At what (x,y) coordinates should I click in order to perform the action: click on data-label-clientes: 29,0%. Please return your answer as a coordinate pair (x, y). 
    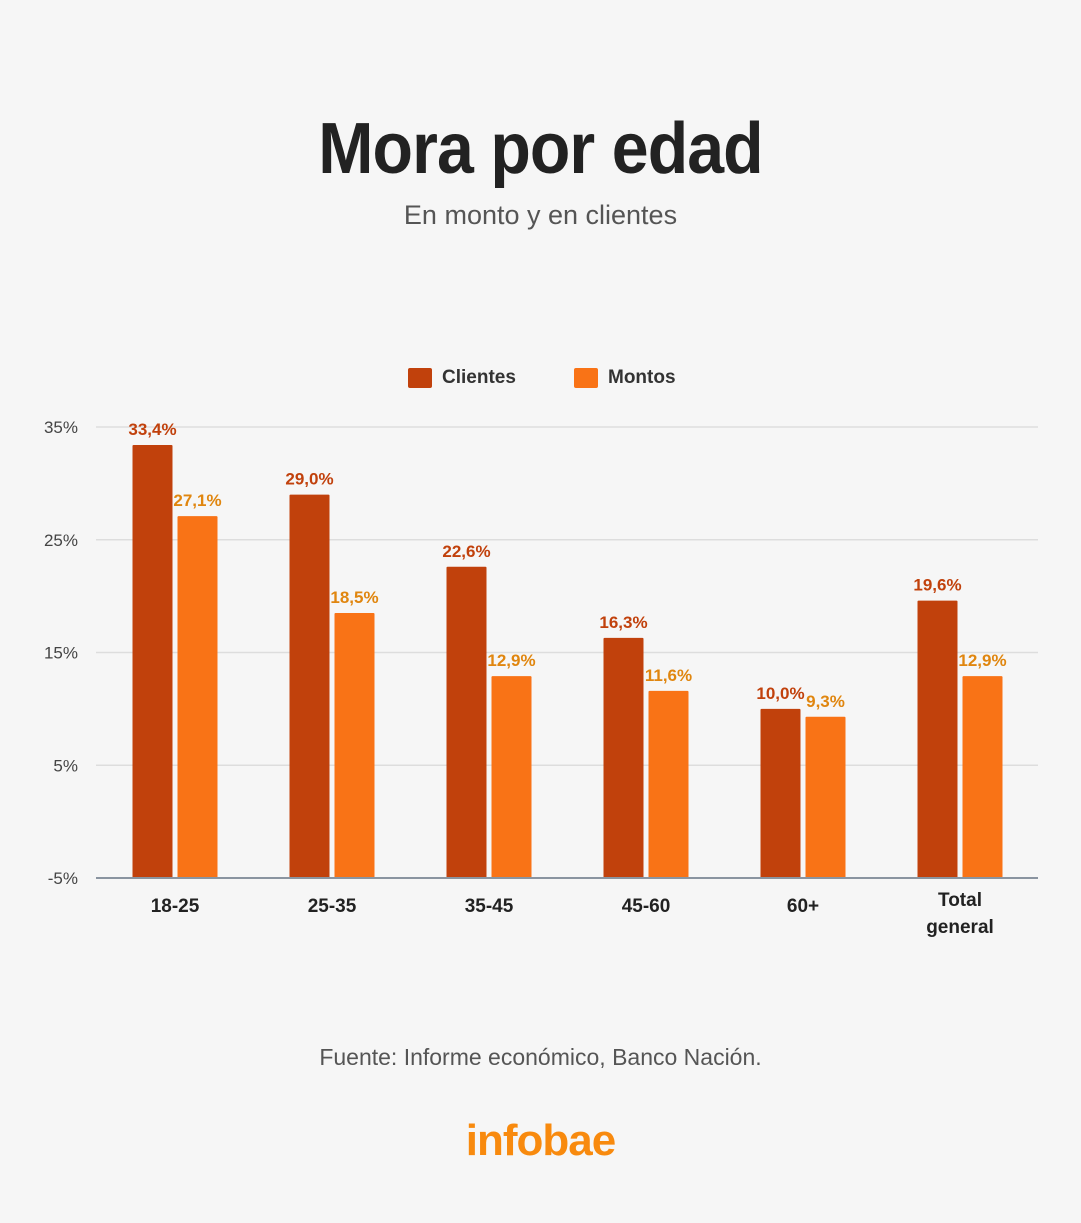
    Looking at the image, I should click on (309, 479).